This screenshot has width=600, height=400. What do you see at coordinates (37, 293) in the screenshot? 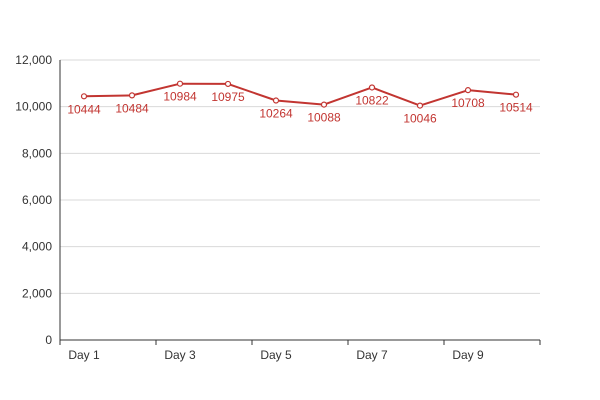
I see `y-tick-label: 2,000` at bounding box center [37, 293].